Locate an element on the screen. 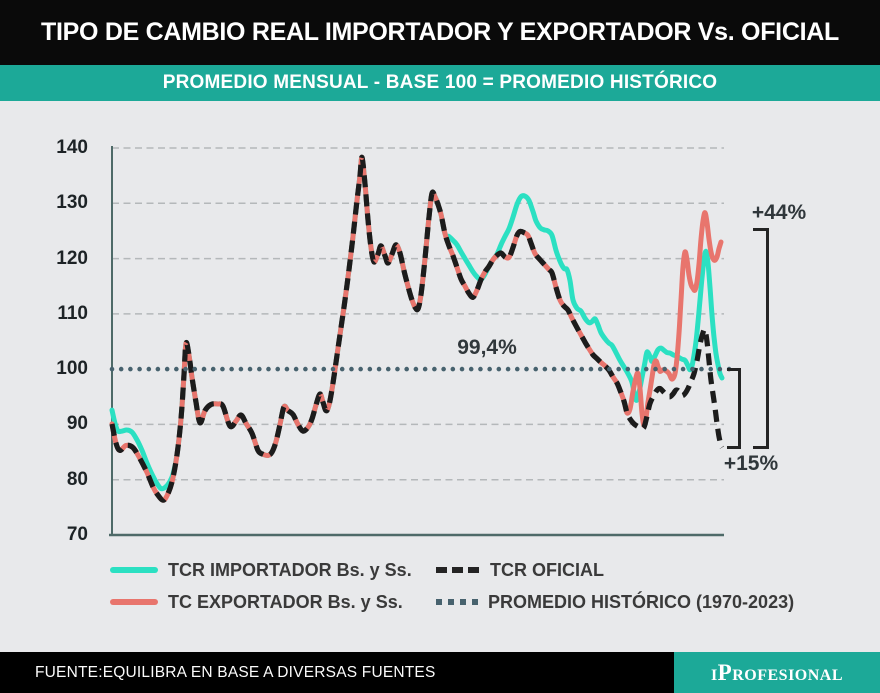 This screenshot has width=880, height=693. exportador-line-swatch-icon is located at coordinates (134, 602).